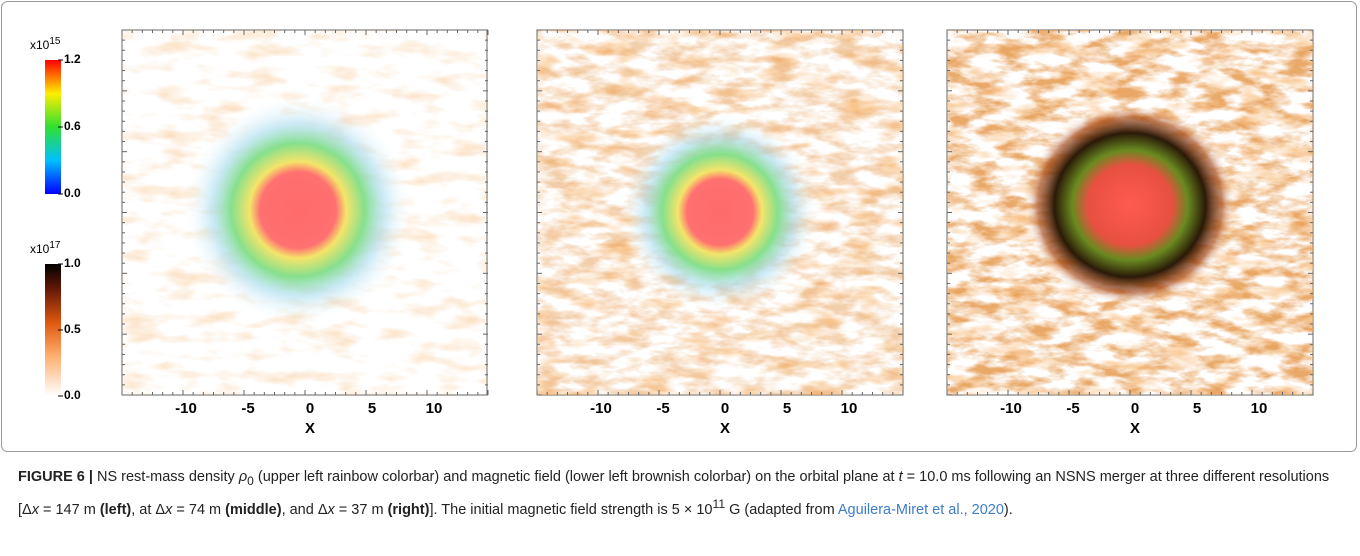 The width and height of the screenshot is (1360, 556). What do you see at coordinates (253, 510) in the screenshot?
I see `caption-emphasis: (middle)` at bounding box center [253, 510].